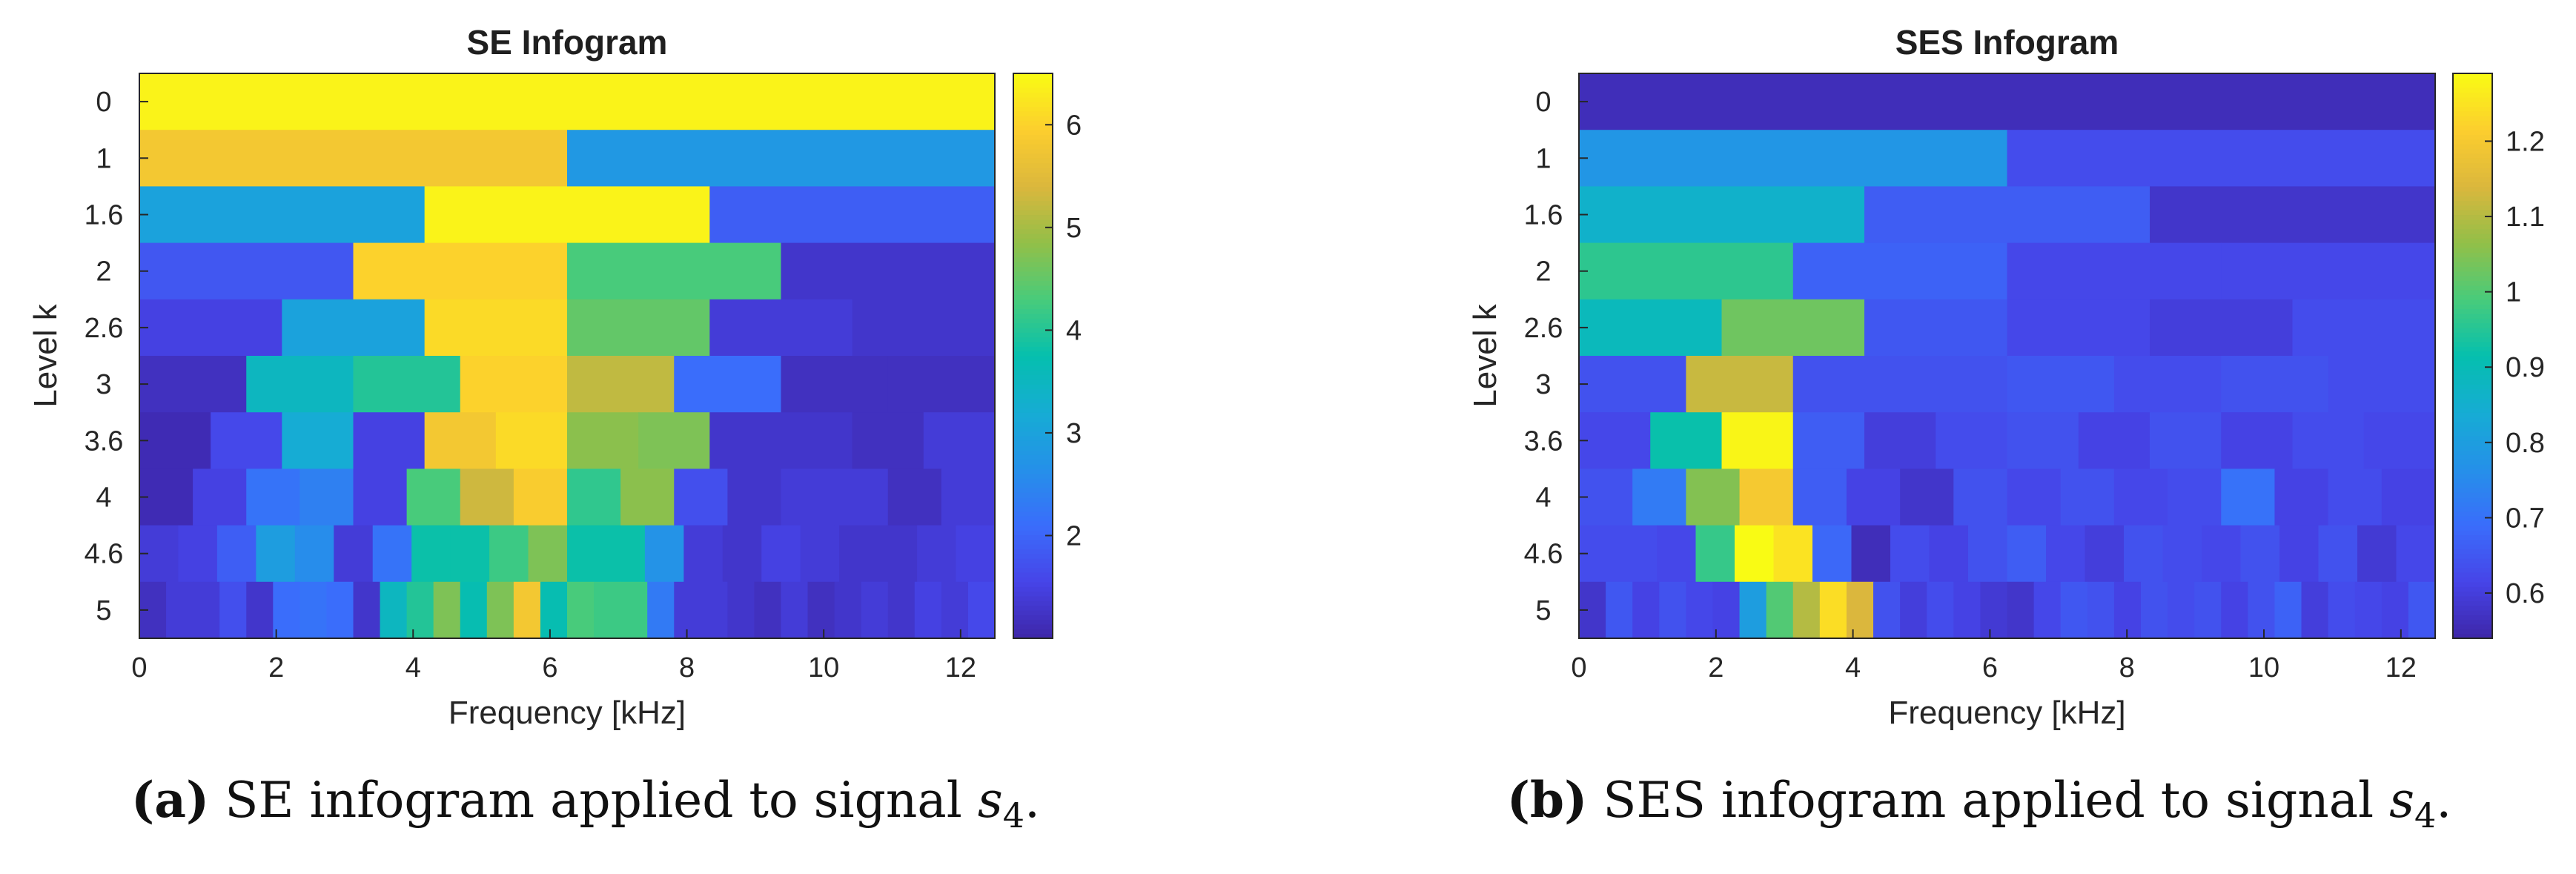 Image resolution: width=2576 pixels, height=874 pixels. I want to click on ses-cell-l3-b2, so click(2114, 271).